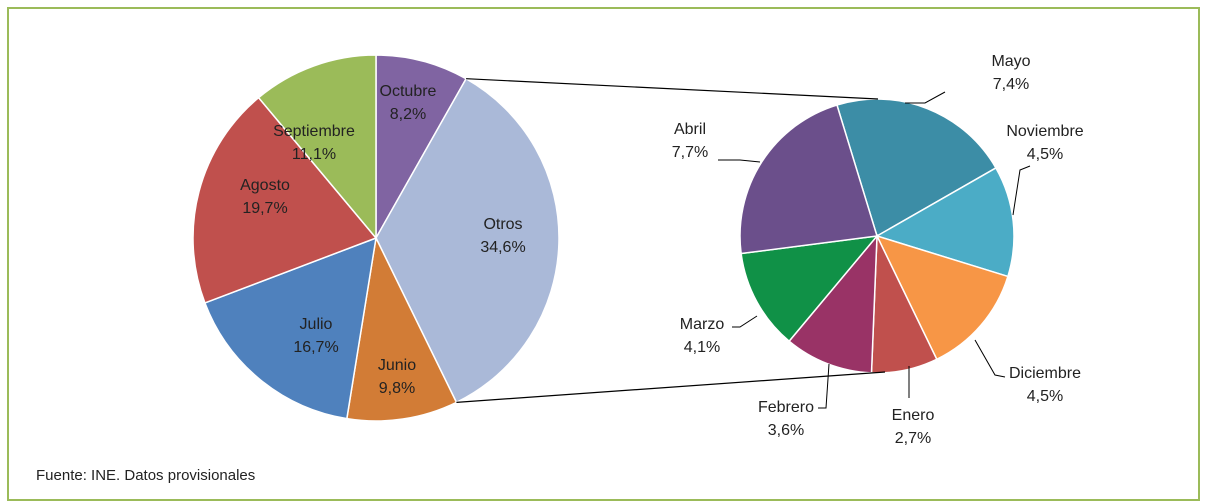 This screenshot has width=1207, height=504. I want to click on value-label: 7,7%, so click(690, 152).